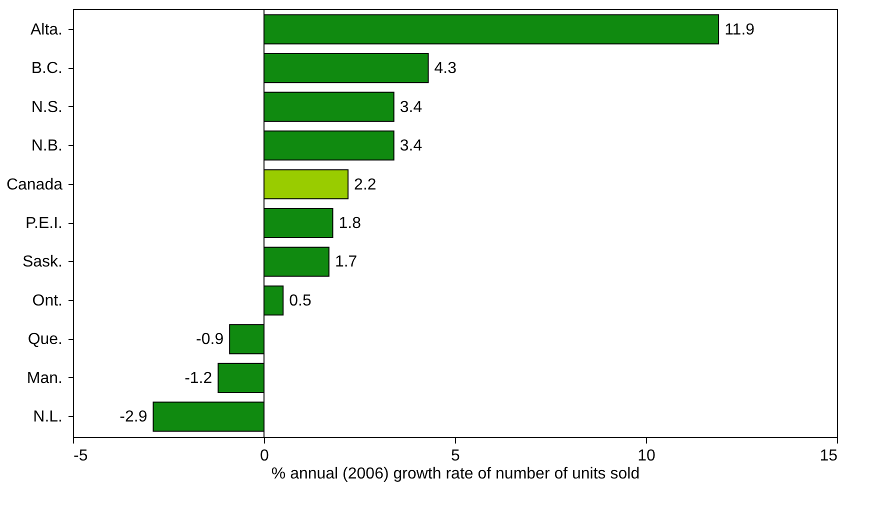 The height and width of the screenshot is (508, 881). Describe the element at coordinates (455, 456) in the screenshot. I see `x-tick-label: 5` at that location.